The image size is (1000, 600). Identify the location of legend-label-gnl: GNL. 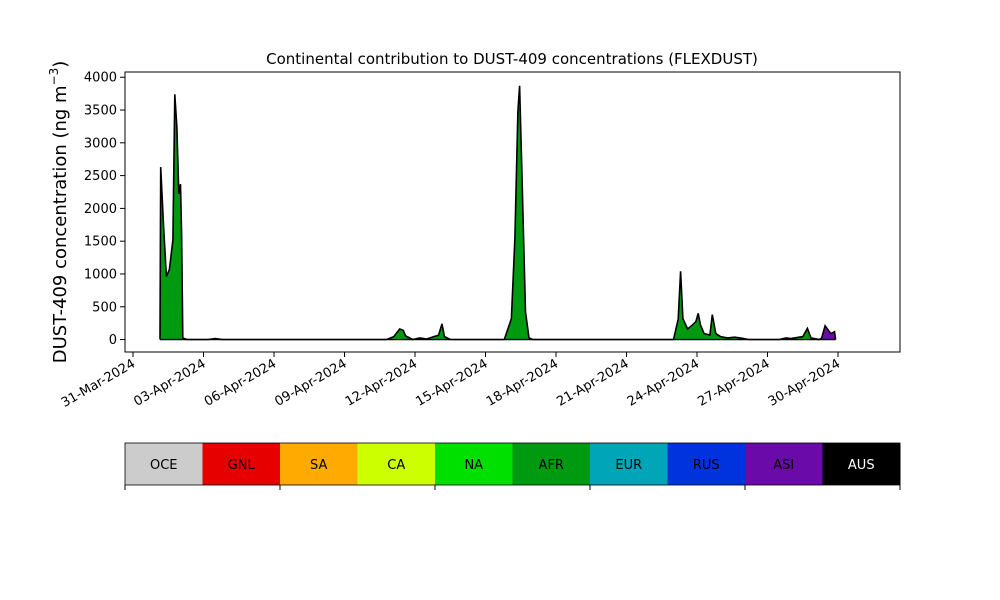
(242, 465).